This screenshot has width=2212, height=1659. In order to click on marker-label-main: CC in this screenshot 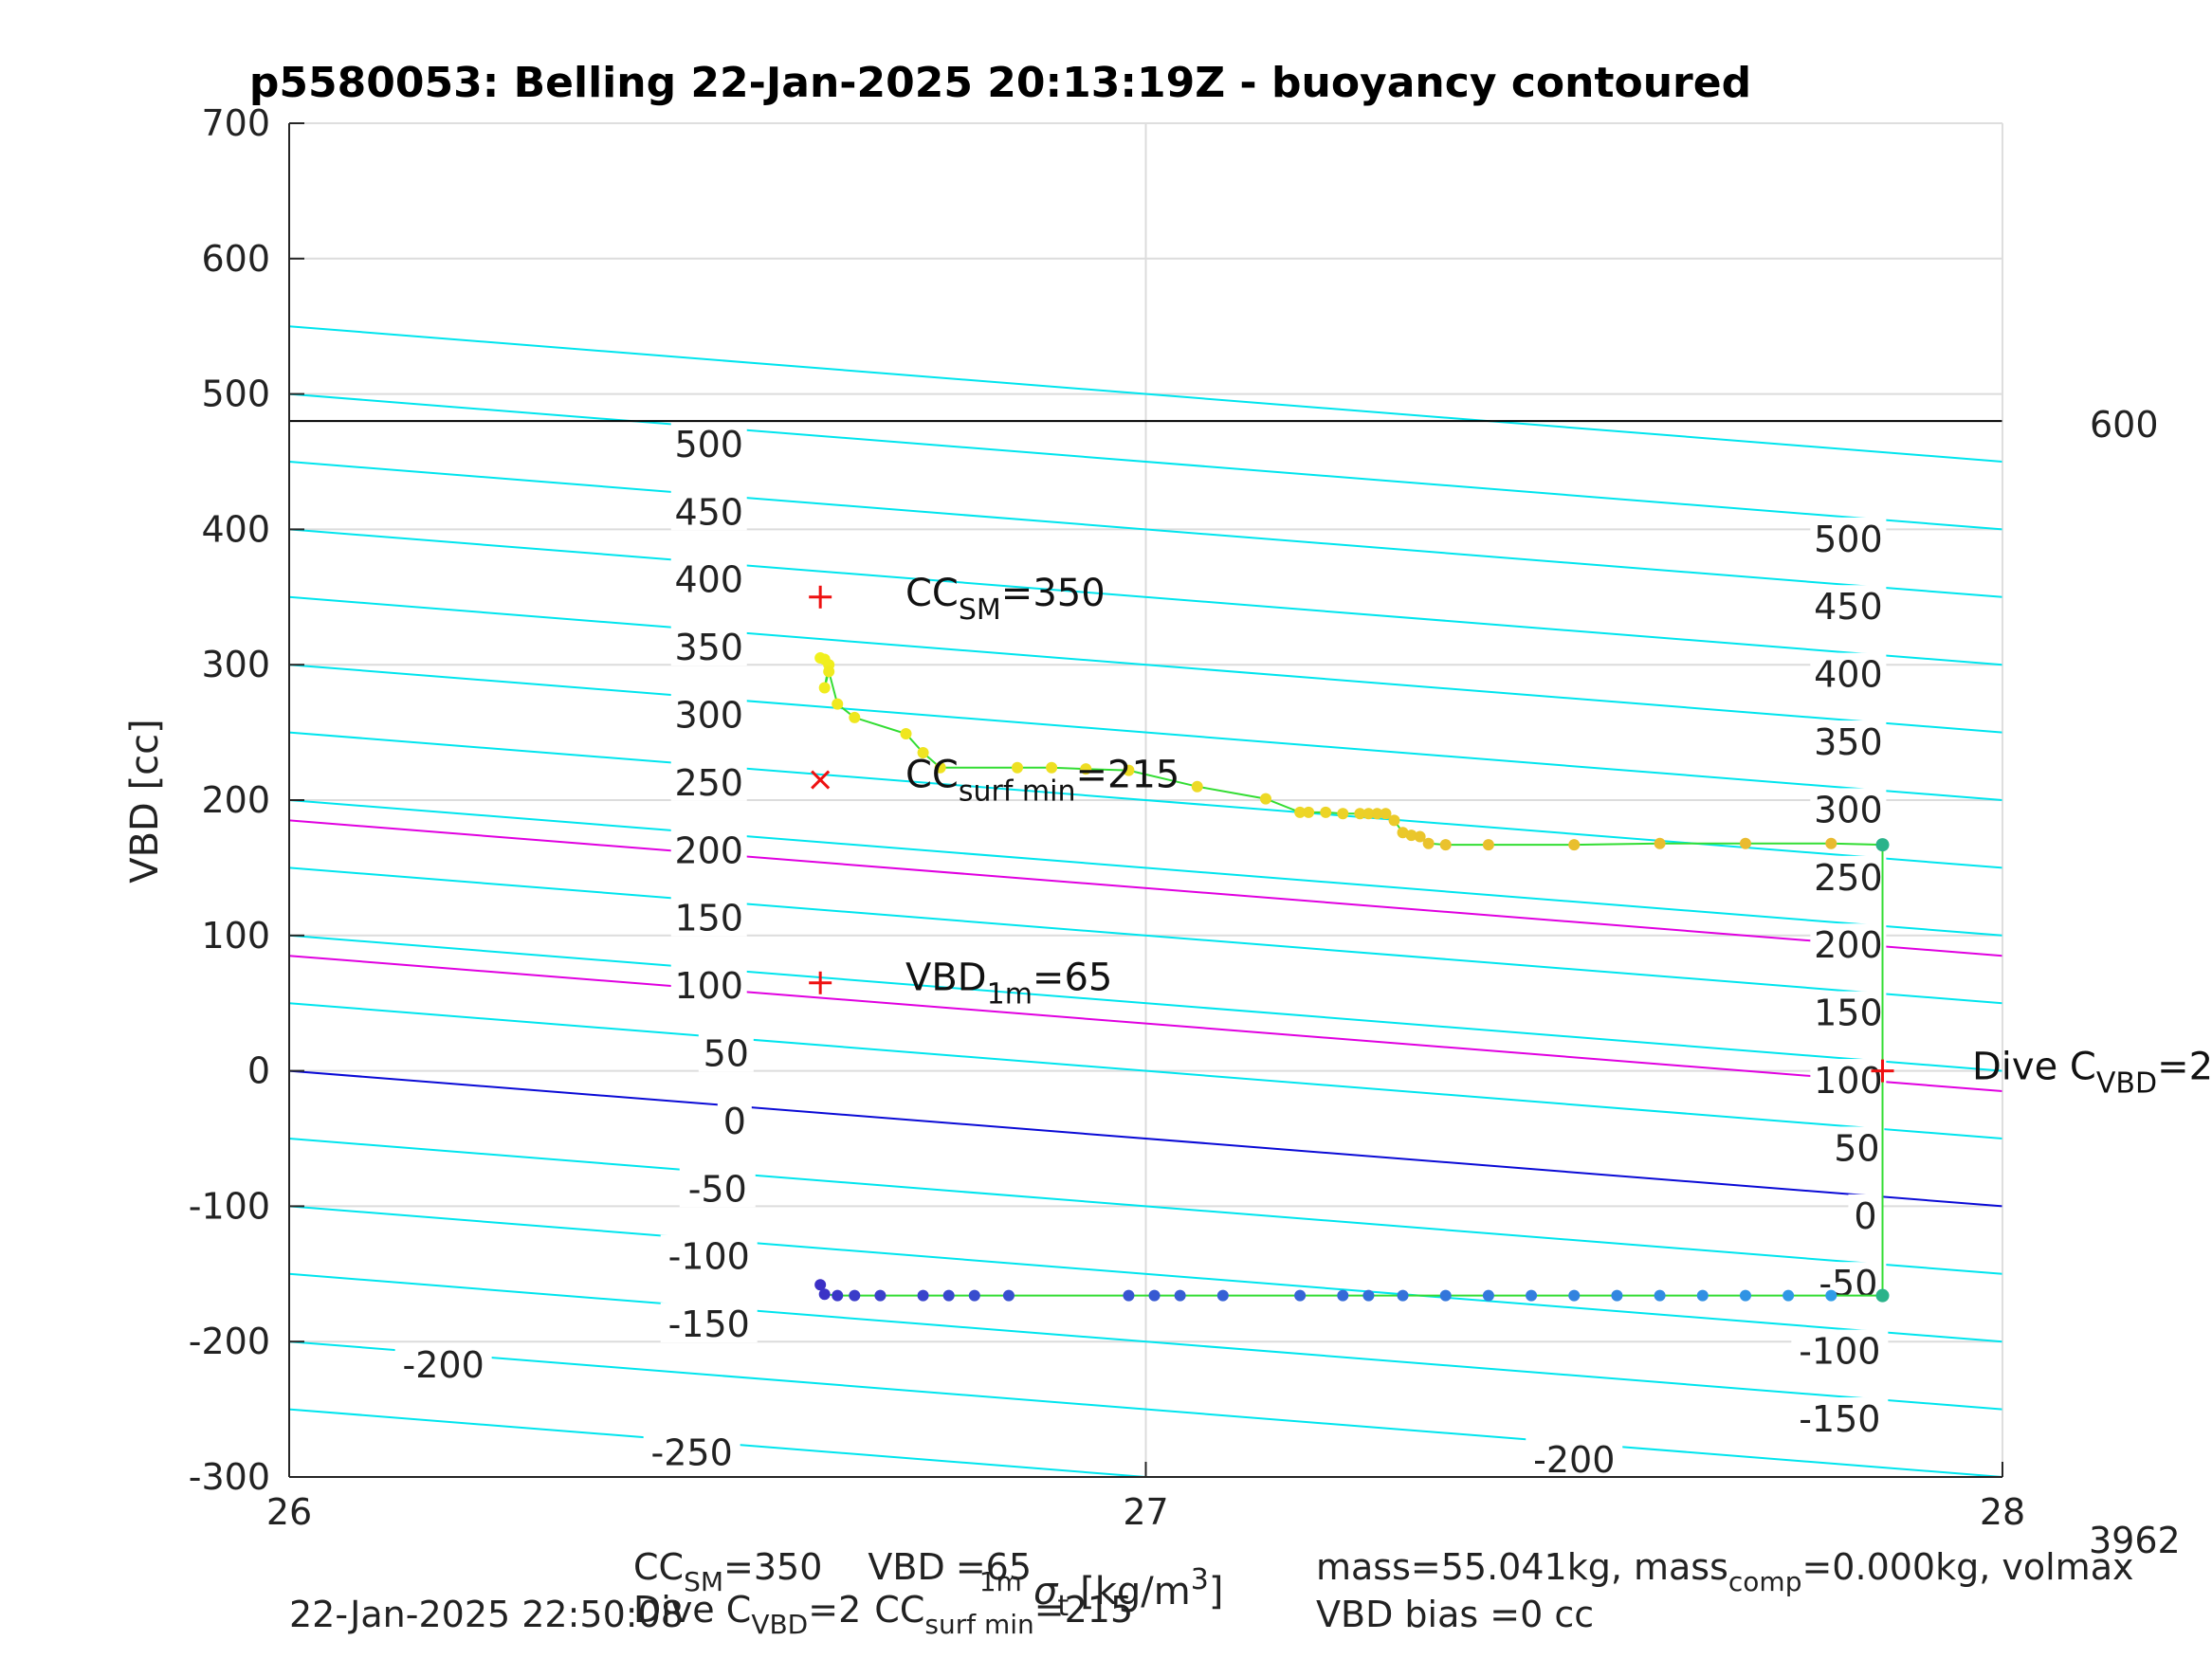, I will do `click(932, 774)`.